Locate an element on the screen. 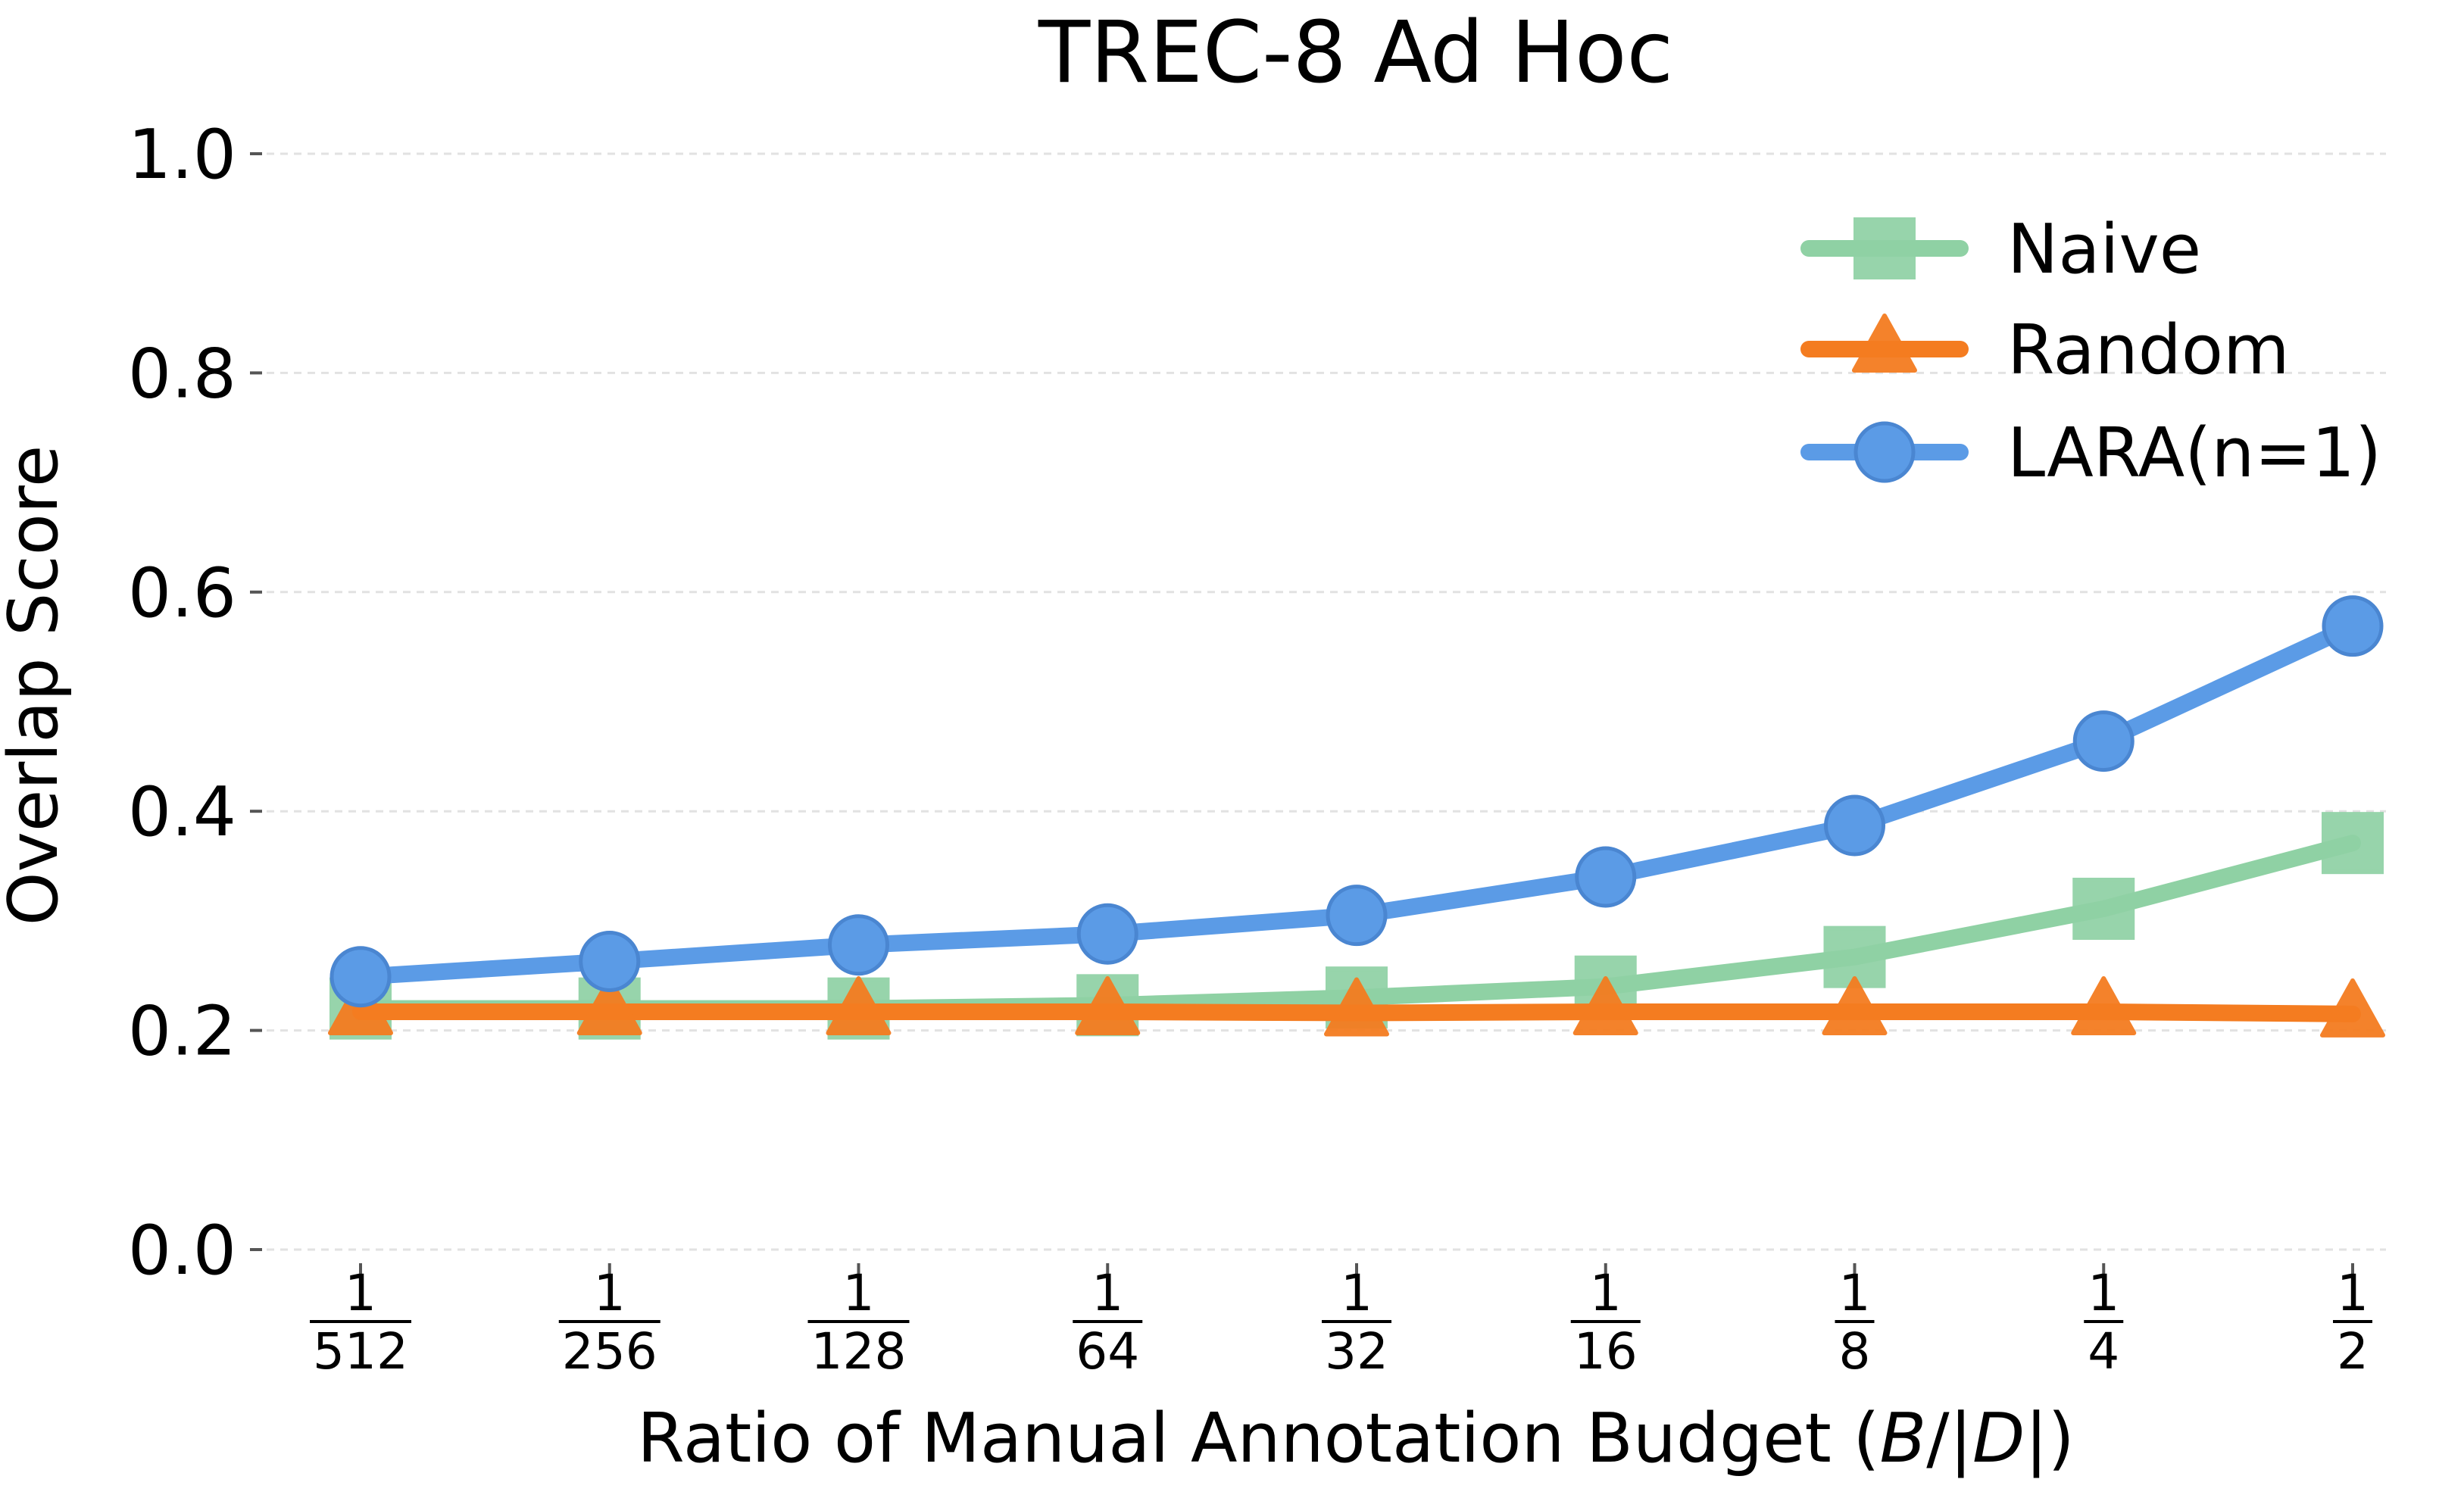 The height and width of the screenshot is (1498, 2464). y-tick-label: 0.8 is located at coordinates (182, 374).